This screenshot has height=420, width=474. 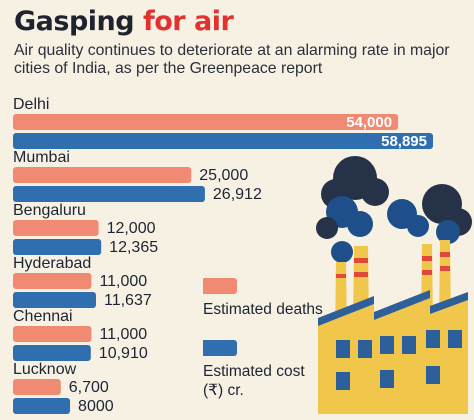 What do you see at coordinates (41, 157) in the screenshot?
I see `city-label-mumbai: Mumbai` at bounding box center [41, 157].